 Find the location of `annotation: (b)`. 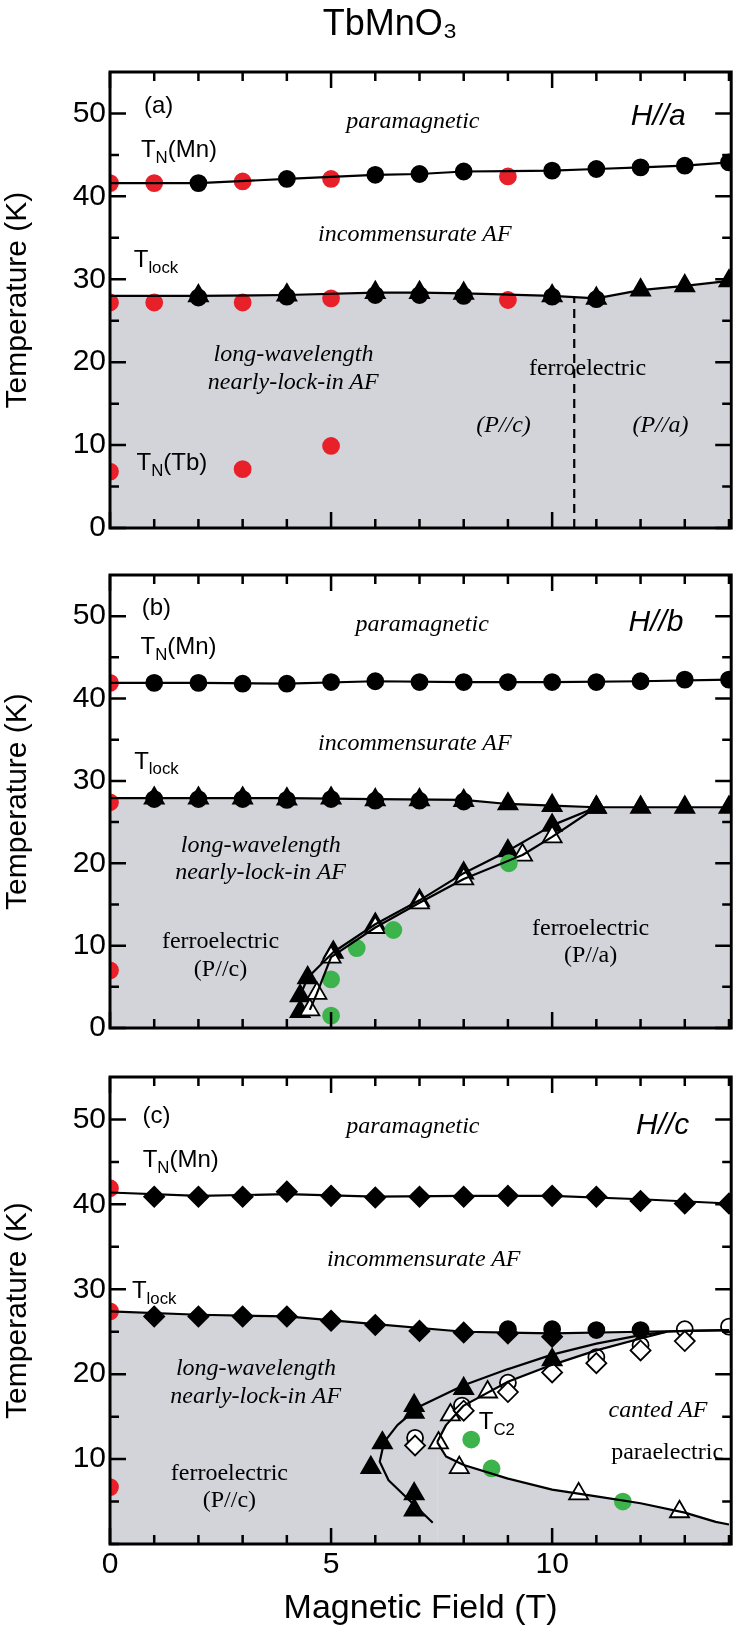

annotation: (b) is located at coordinates (156, 607).